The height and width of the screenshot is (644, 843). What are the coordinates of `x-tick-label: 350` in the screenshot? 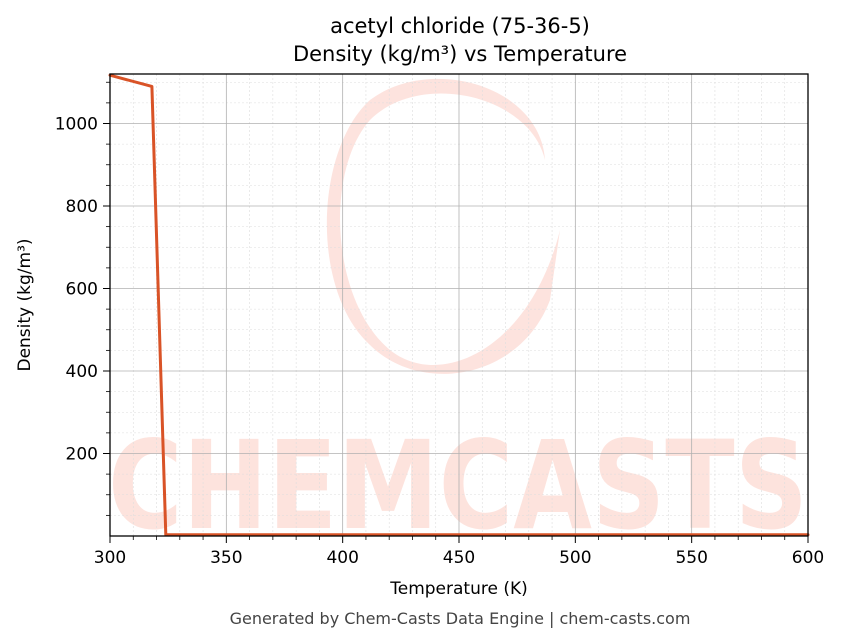 It's located at (226, 558).